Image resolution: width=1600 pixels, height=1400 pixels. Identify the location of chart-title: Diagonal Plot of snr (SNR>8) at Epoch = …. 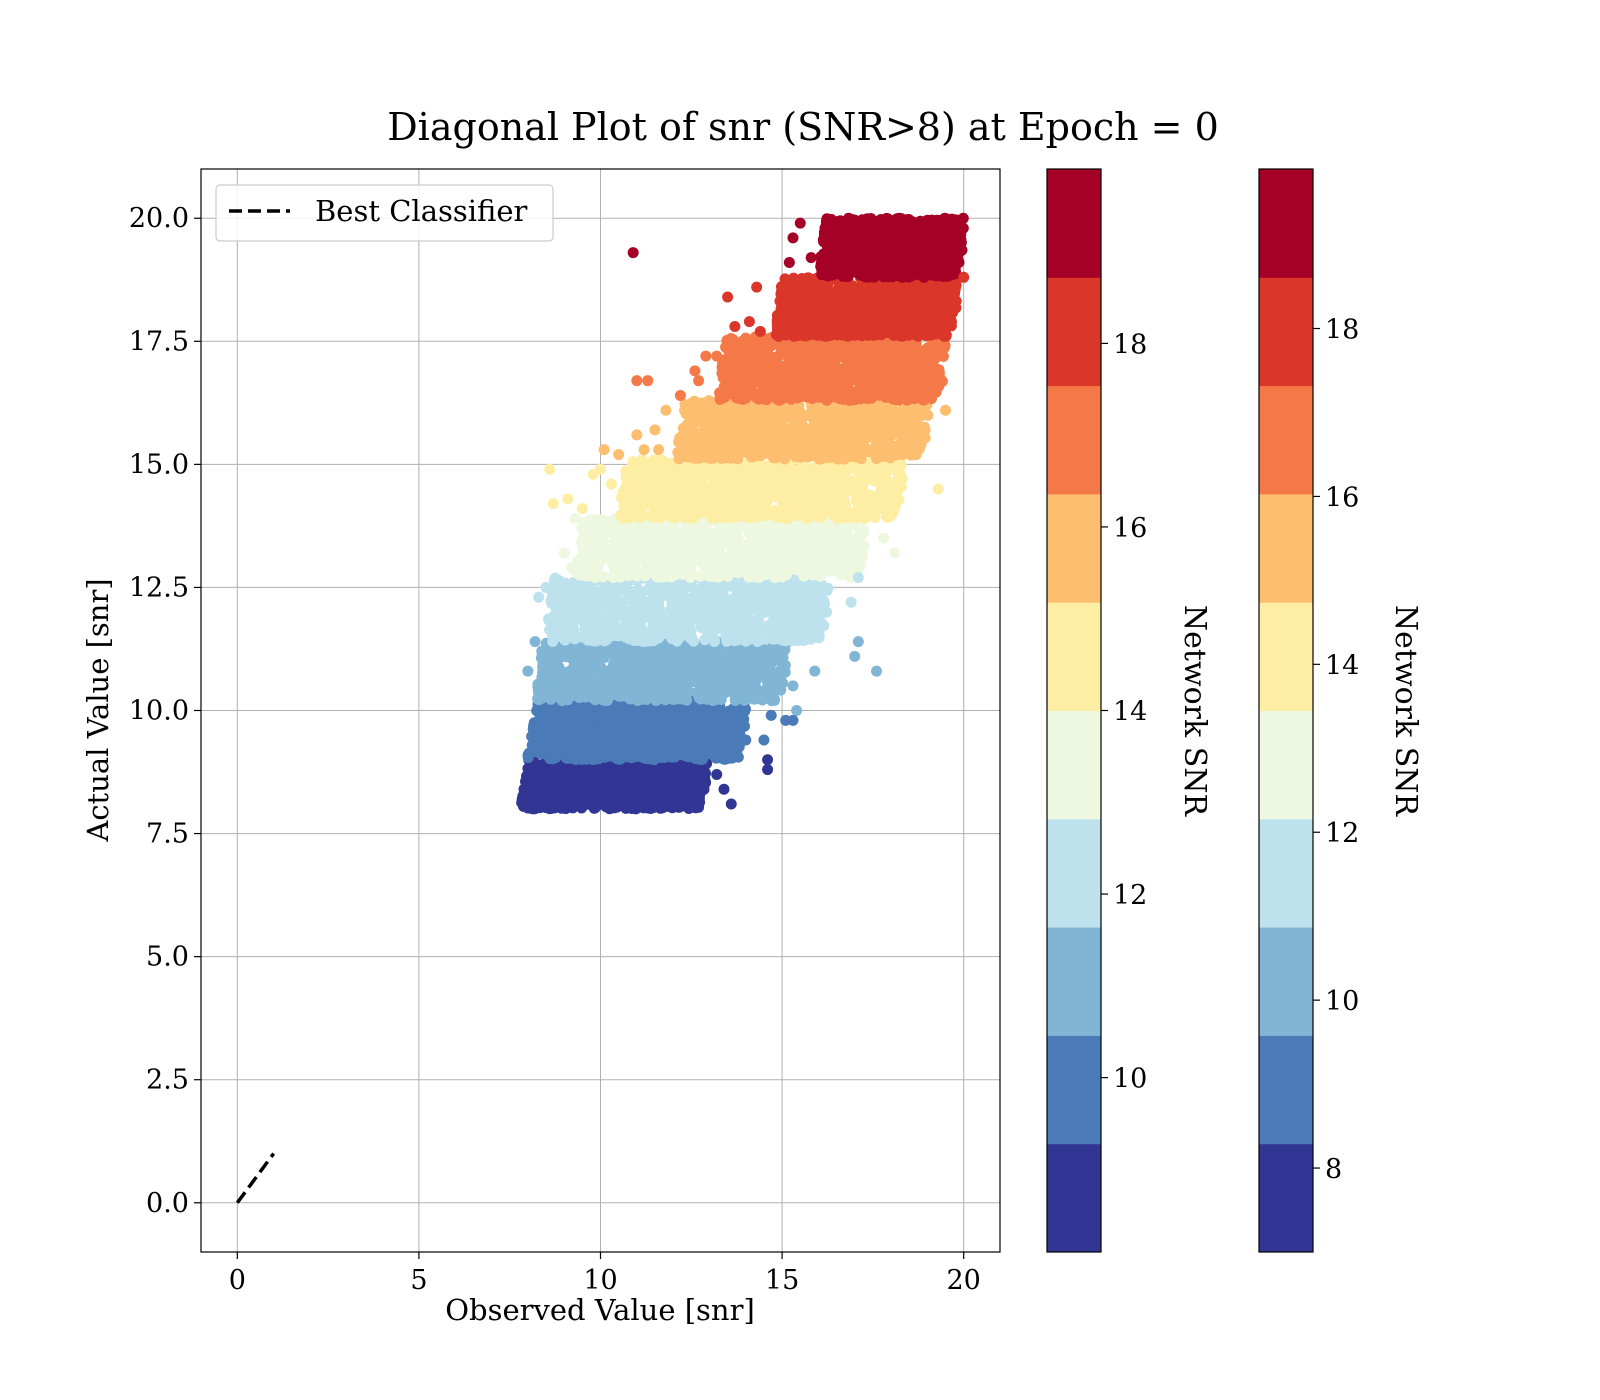
(803, 127).